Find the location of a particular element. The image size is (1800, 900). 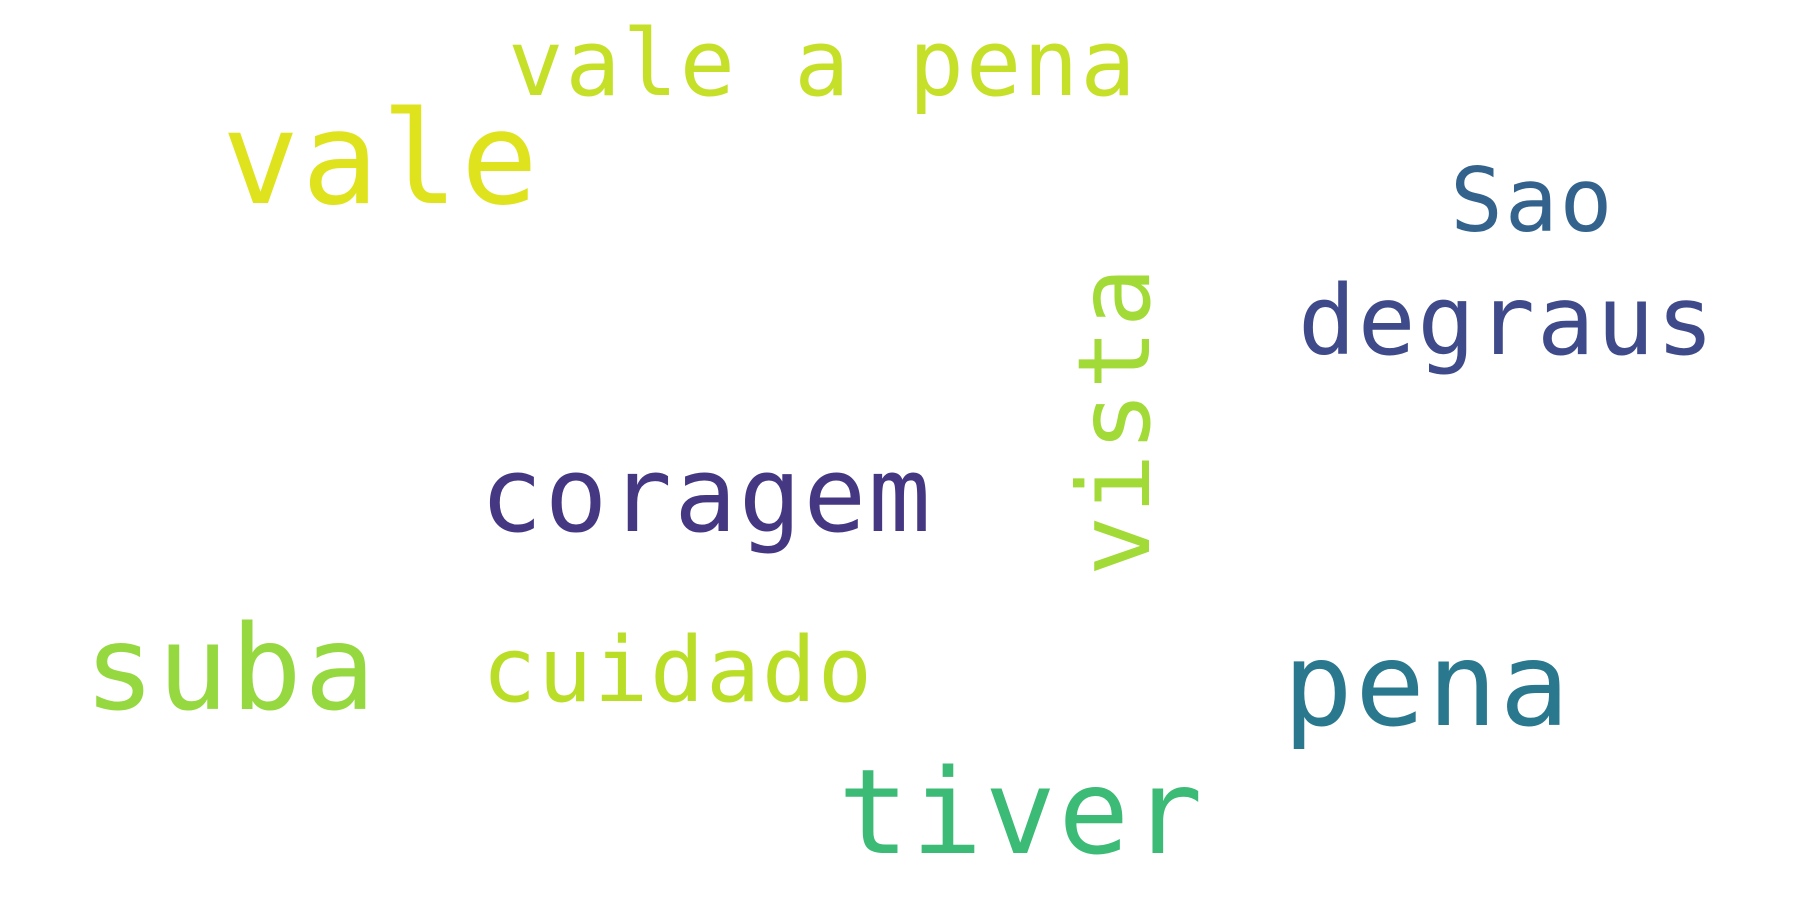

word-vale-a-pena: vale a pena is located at coordinates (823, 63).